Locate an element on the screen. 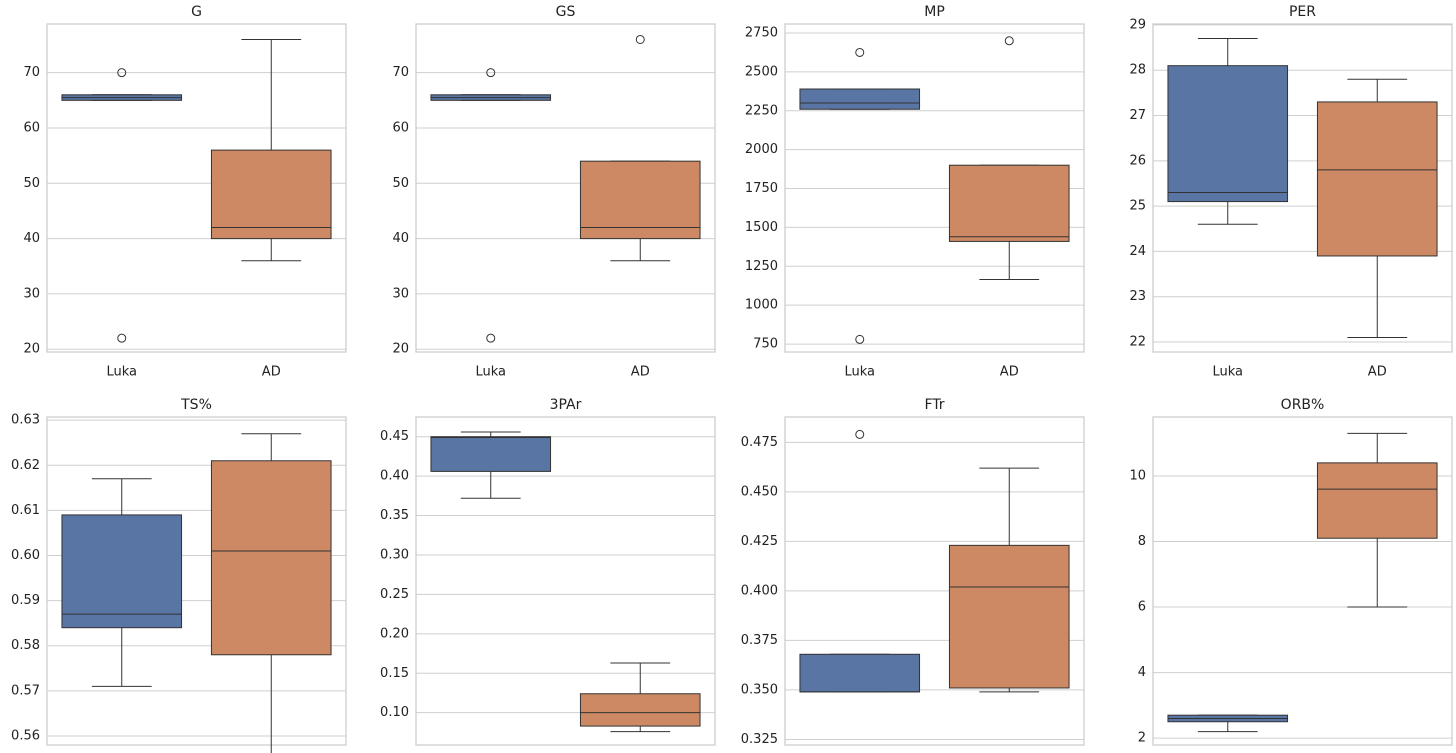 The width and height of the screenshot is (1456, 753). y-tick-label: 750 is located at coordinates (765, 344).